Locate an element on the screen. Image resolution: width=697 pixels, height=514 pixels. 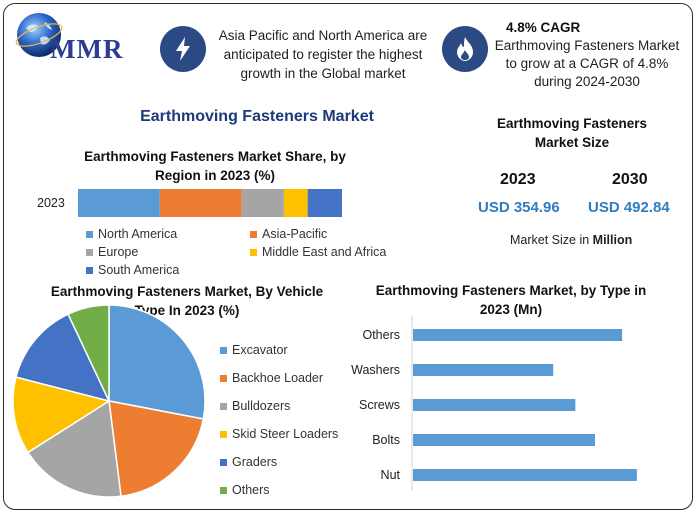
cagr-title: 4.8% CAGR is located at coordinates (543, 27).